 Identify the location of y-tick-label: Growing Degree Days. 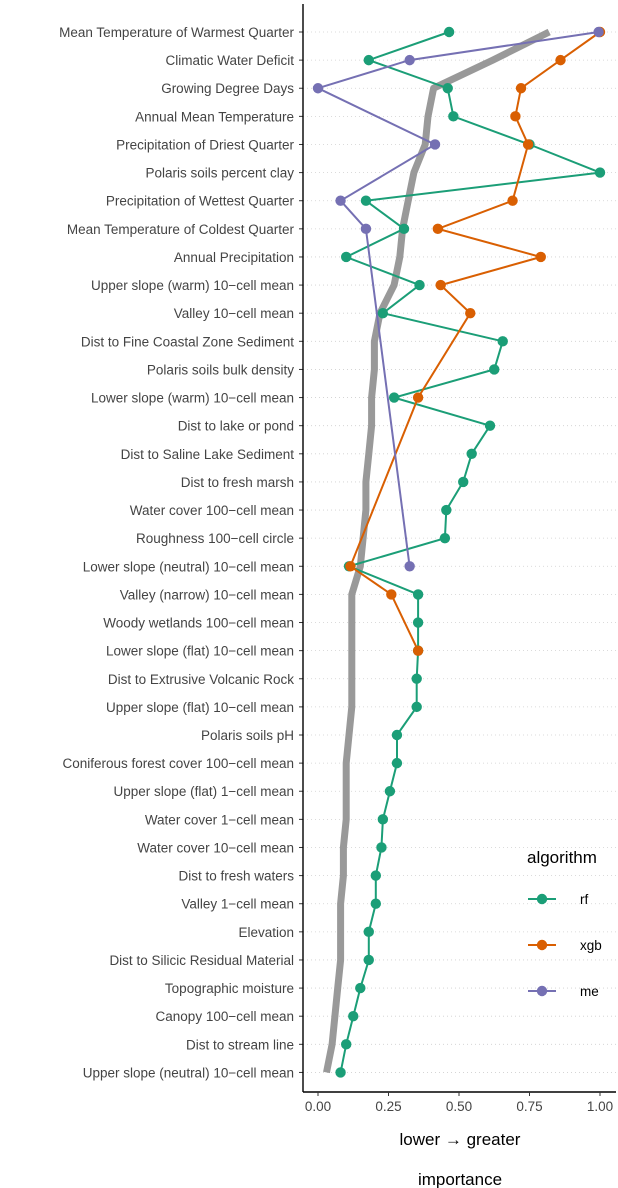
(227, 88).